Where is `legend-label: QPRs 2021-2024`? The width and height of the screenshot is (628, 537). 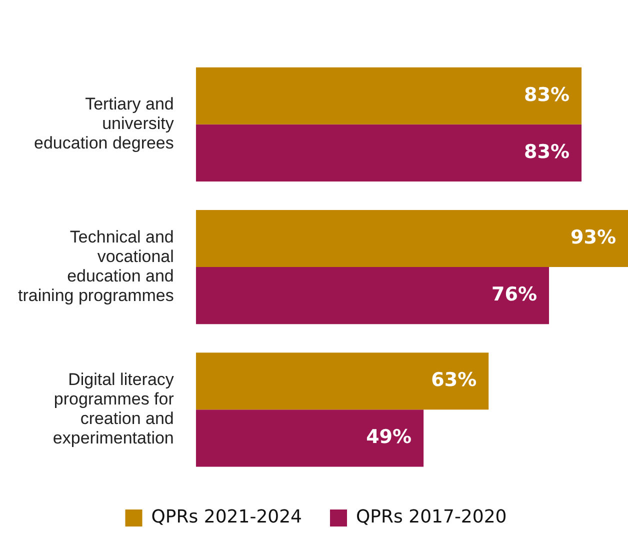
legend-label: QPRs 2021-2024 is located at coordinates (226, 517).